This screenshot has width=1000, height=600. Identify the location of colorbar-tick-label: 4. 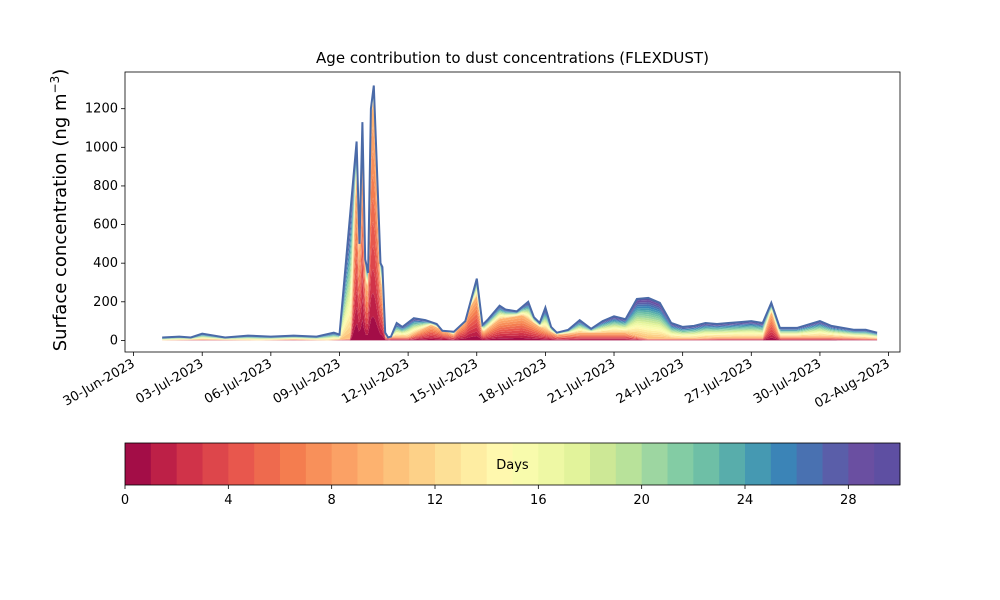
(228, 500).